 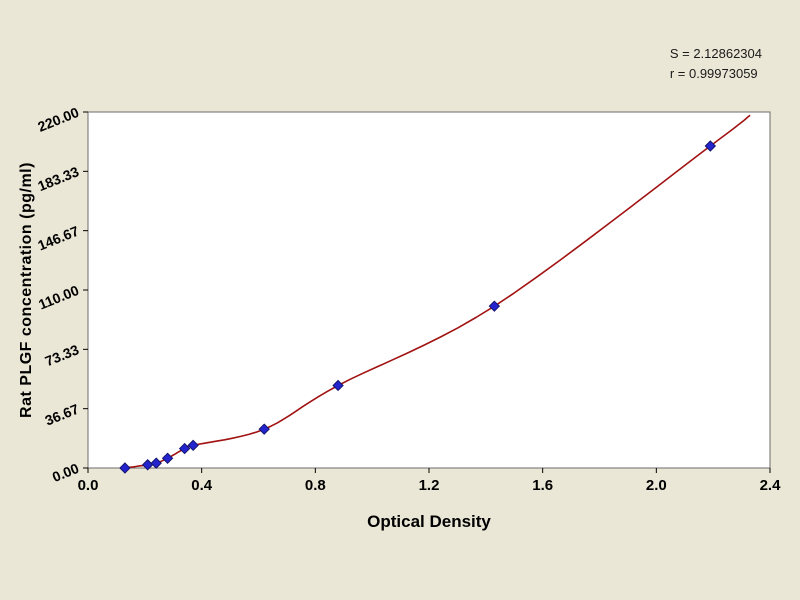 What do you see at coordinates (429, 485) in the screenshot?
I see `x-tick-label: 1.2` at bounding box center [429, 485].